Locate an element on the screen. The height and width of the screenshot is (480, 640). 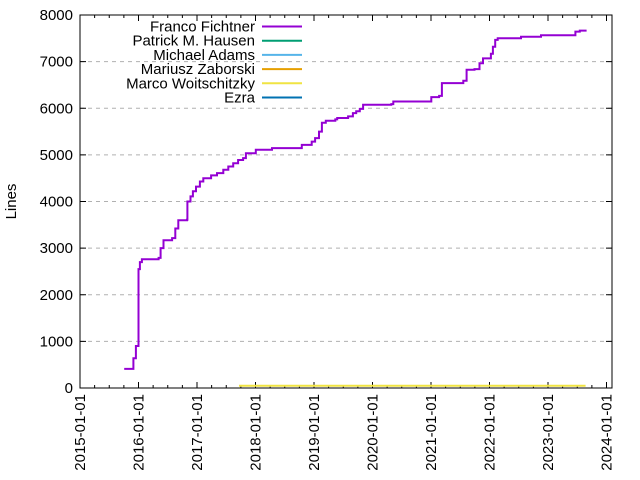
y-tick-label: 5000 is located at coordinates (56, 155).